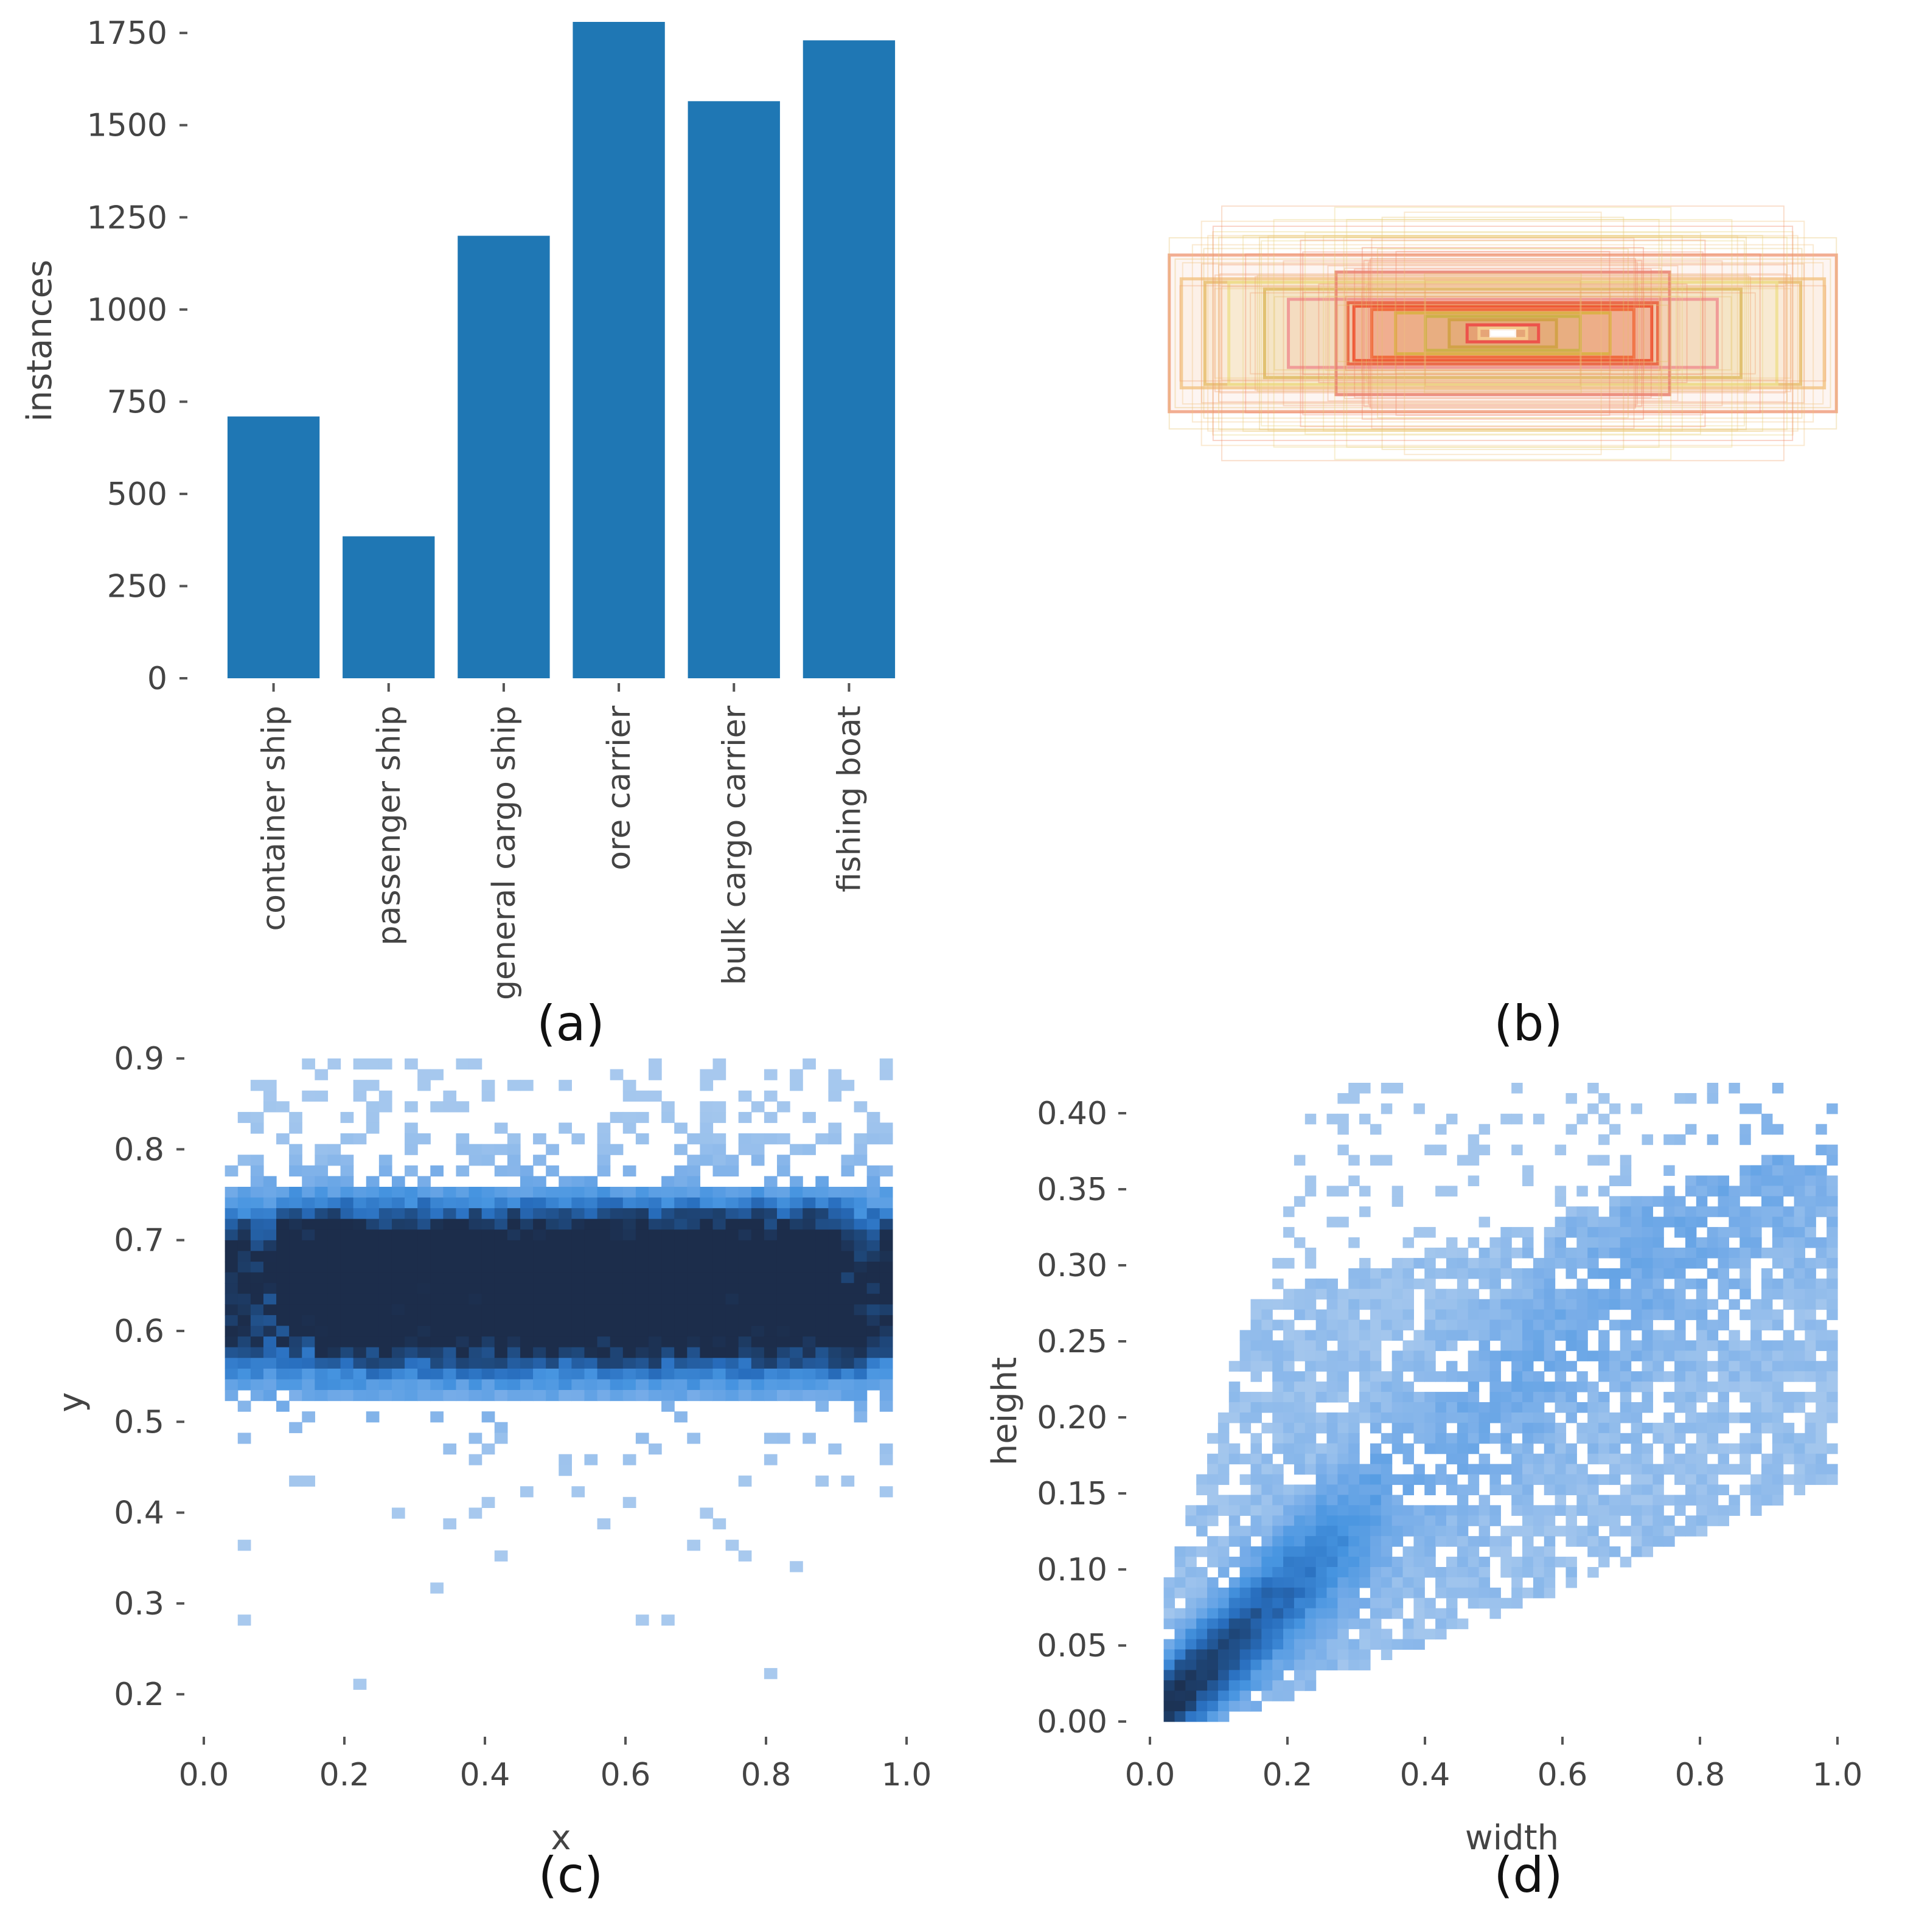 This screenshot has height=1932, width=1905. What do you see at coordinates (1072, 1570) in the screenshot?
I see `d-y-tick-label: 0.10` at bounding box center [1072, 1570].